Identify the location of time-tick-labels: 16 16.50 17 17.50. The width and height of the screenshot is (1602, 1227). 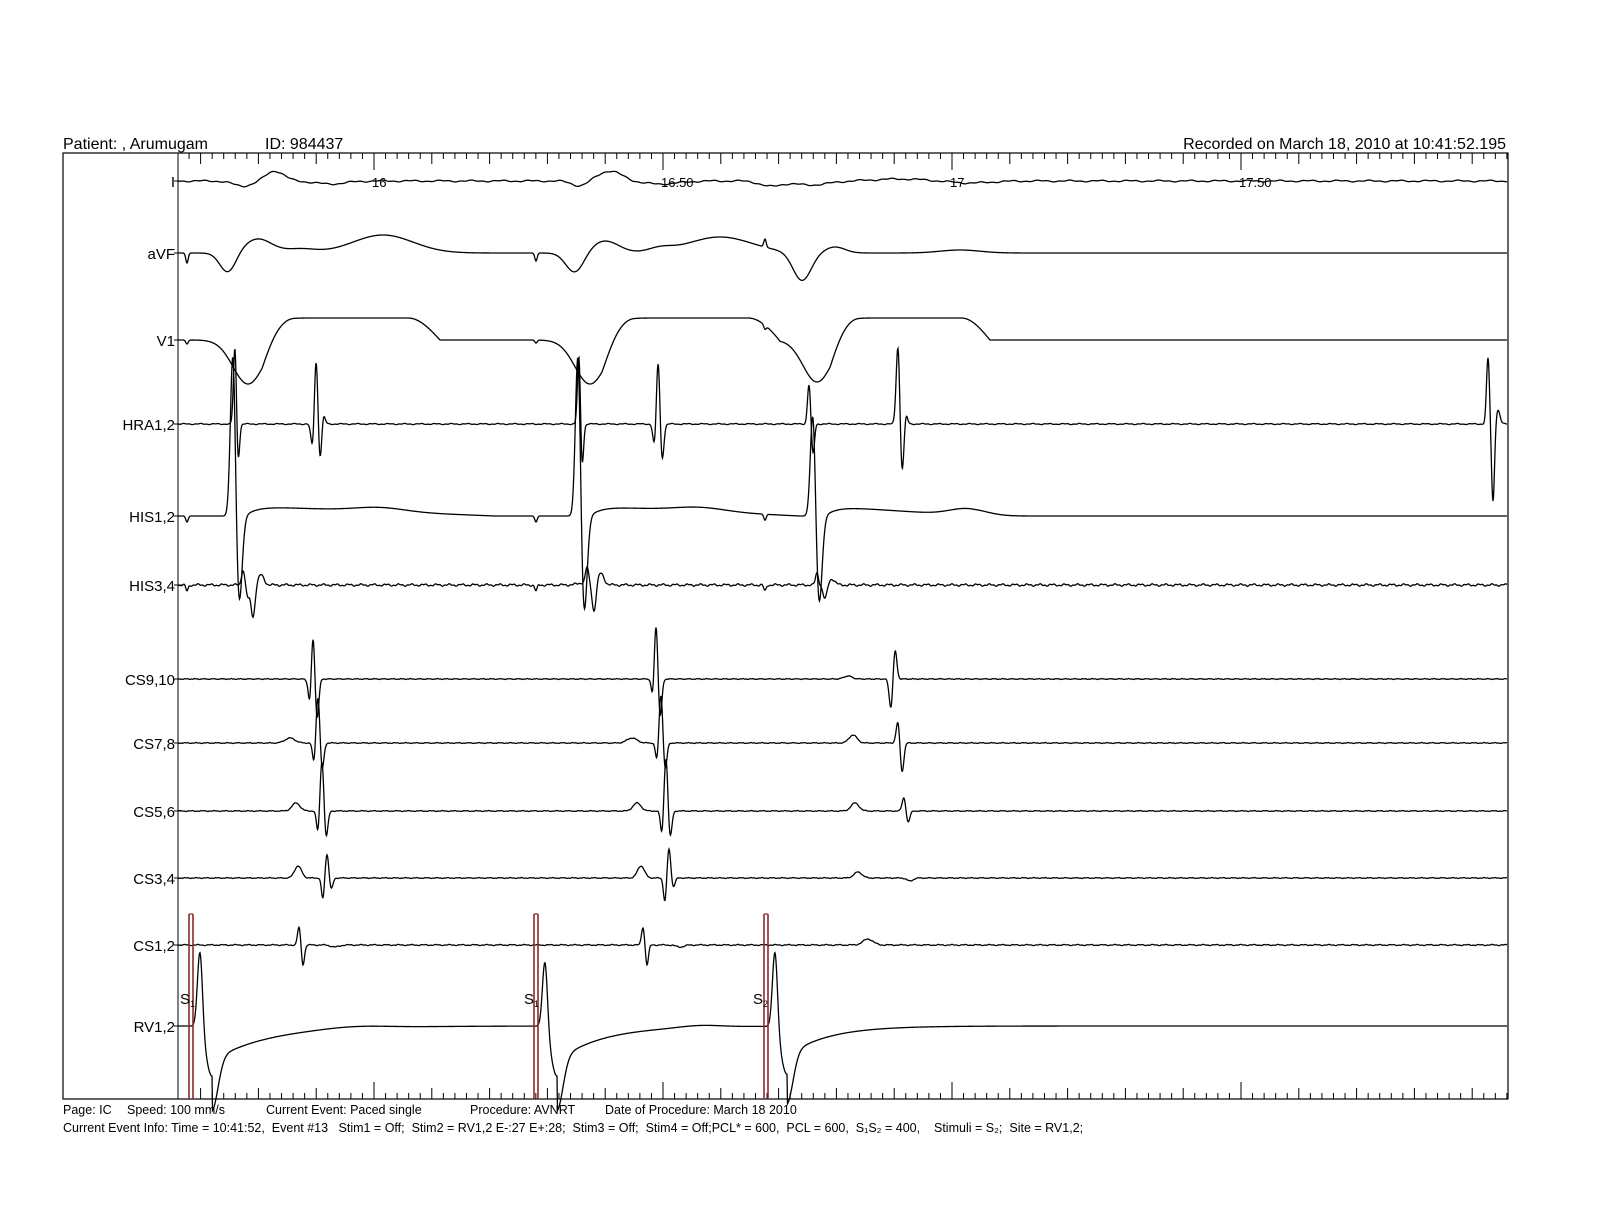
(822, 182).